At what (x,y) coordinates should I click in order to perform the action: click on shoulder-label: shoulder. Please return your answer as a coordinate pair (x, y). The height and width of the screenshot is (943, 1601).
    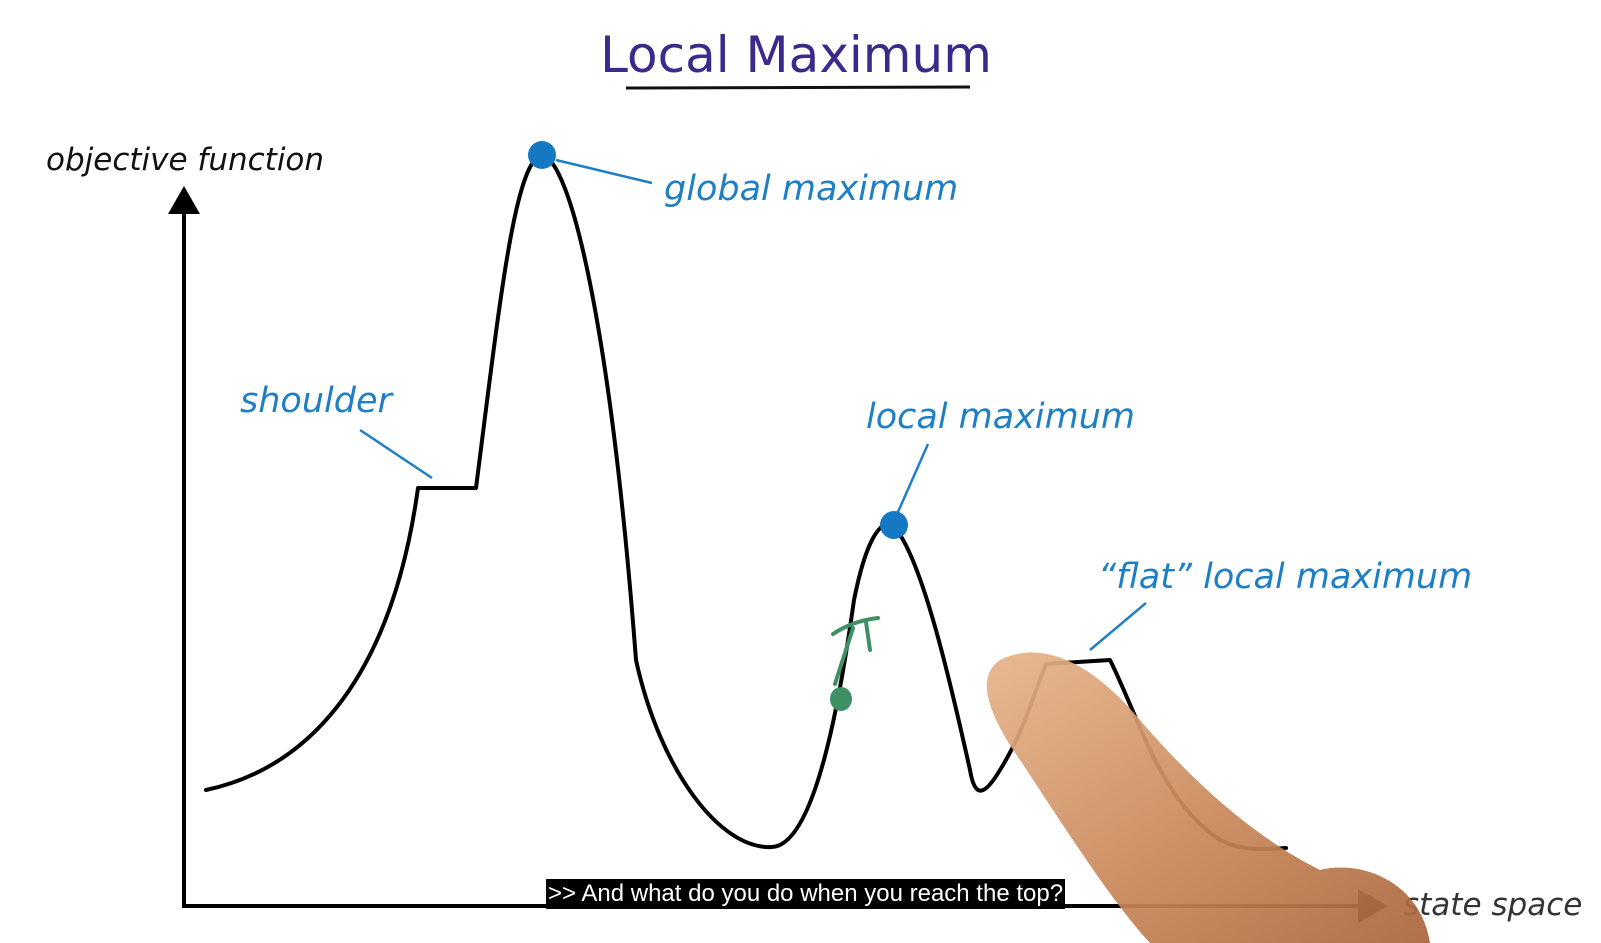
    Looking at the image, I should click on (317, 401).